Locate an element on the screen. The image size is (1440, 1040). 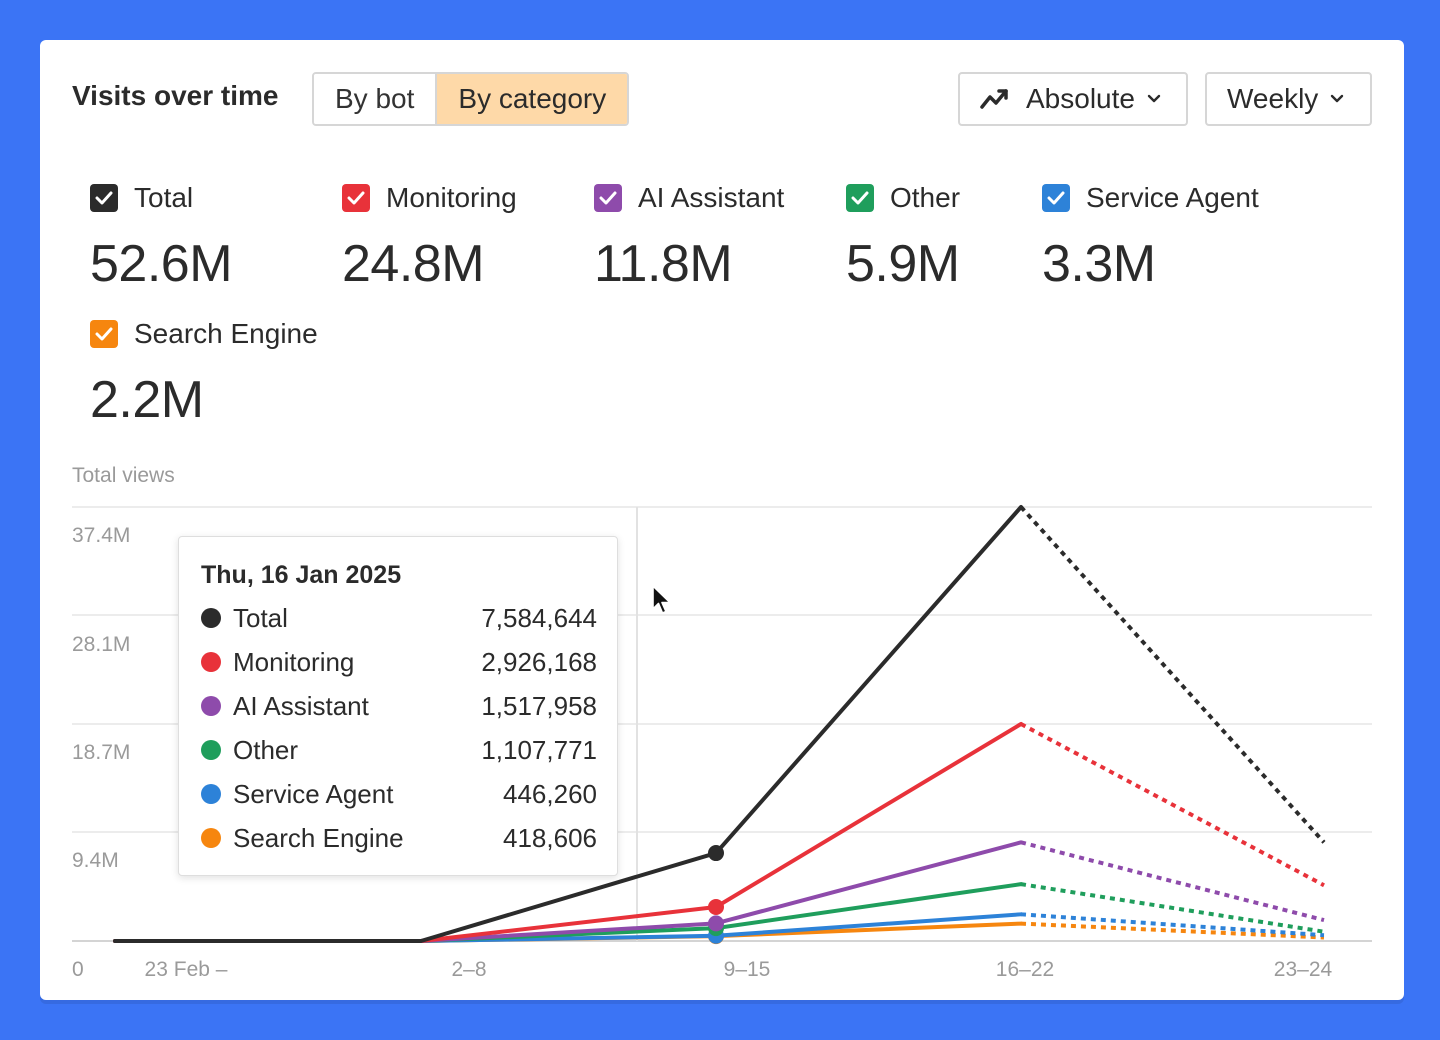
series-partial-line-total is located at coordinates (1172, 674).